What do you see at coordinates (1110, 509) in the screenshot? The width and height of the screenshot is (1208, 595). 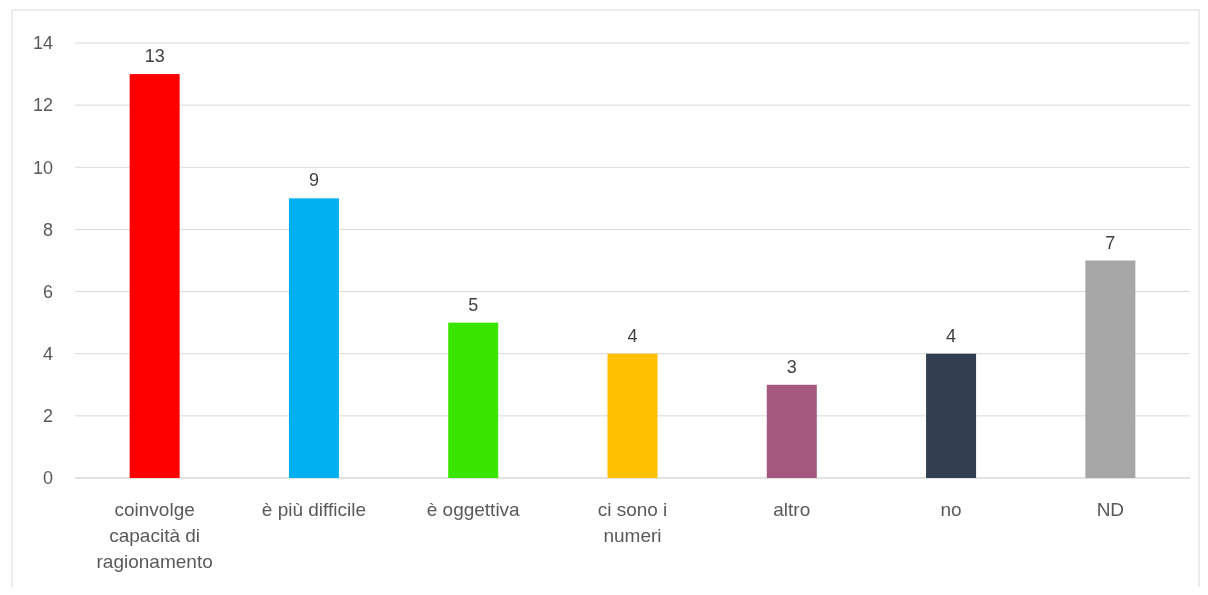 I see `x-tick-label: ND` at bounding box center [1110, 509].